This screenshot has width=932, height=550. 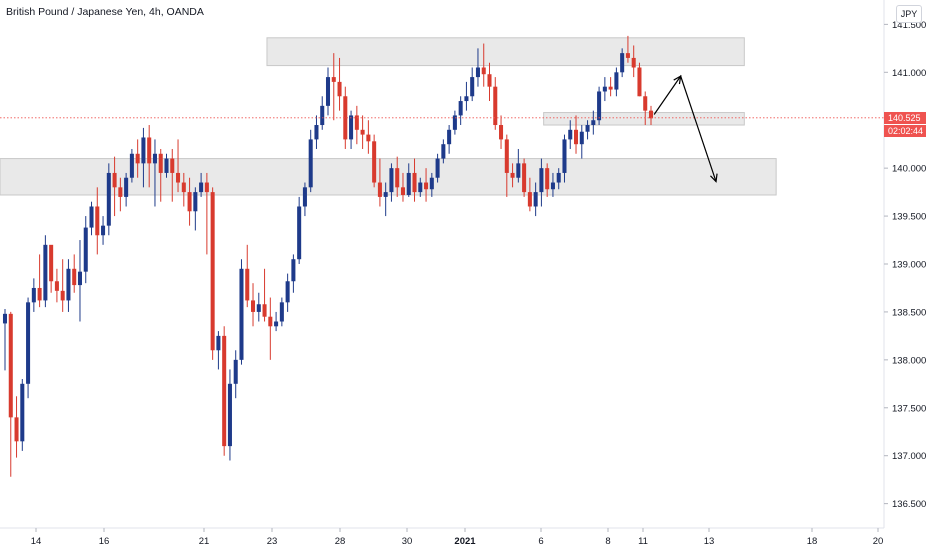 I want to click on resistance-zone-top, so click(x=505, y=52).